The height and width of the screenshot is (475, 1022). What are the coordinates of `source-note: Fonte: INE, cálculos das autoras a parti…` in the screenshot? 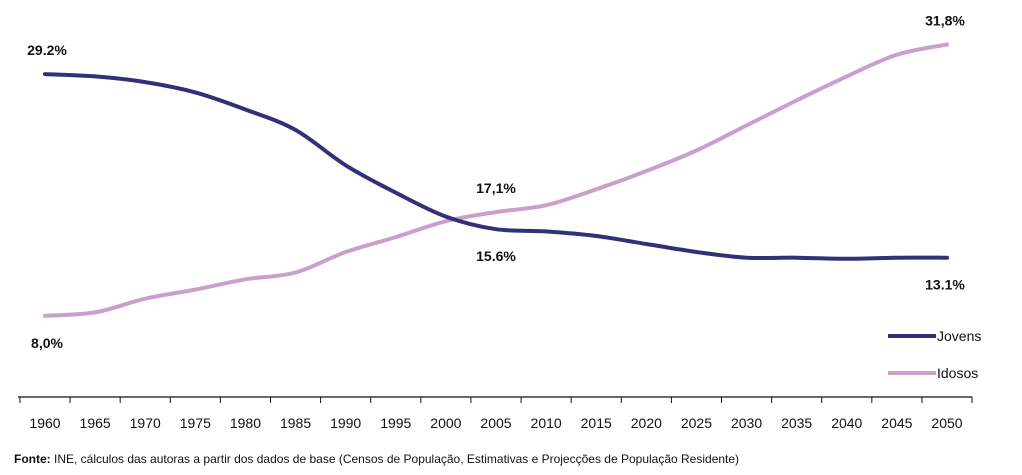 It's located at (376, 459).